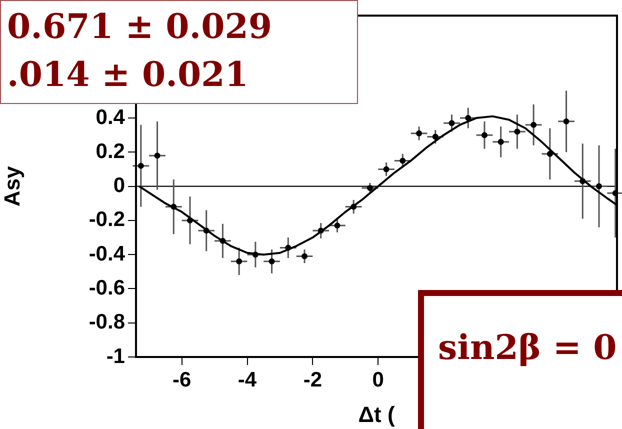 This screenshot has width=622, height=429. What do you see at coordinates (107, 254) in the screenshot?
I see `y-tick-label: -0.4` at bounding box center [107, 254].